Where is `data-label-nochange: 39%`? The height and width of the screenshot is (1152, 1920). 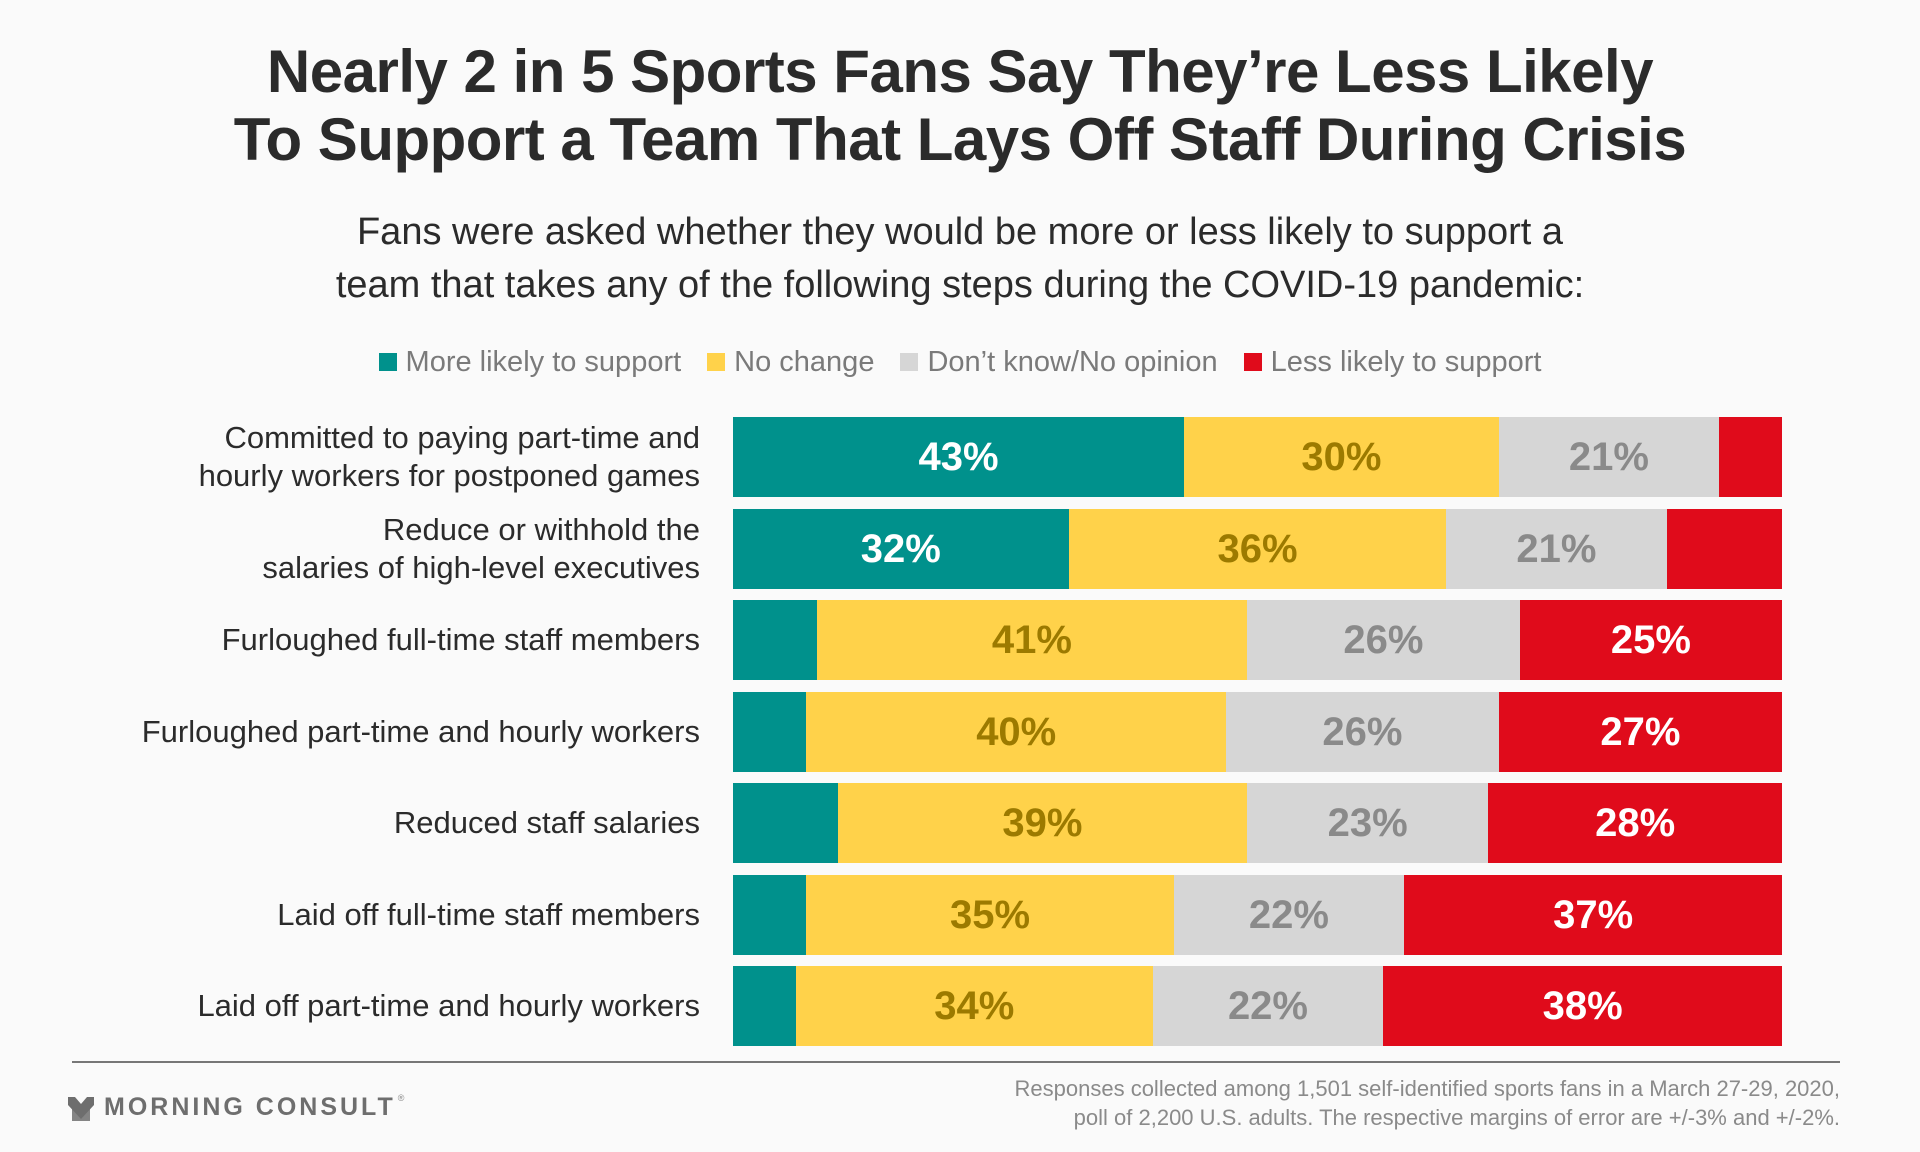
data-label-nochange: 39% is located at coordinates (1042, 823).